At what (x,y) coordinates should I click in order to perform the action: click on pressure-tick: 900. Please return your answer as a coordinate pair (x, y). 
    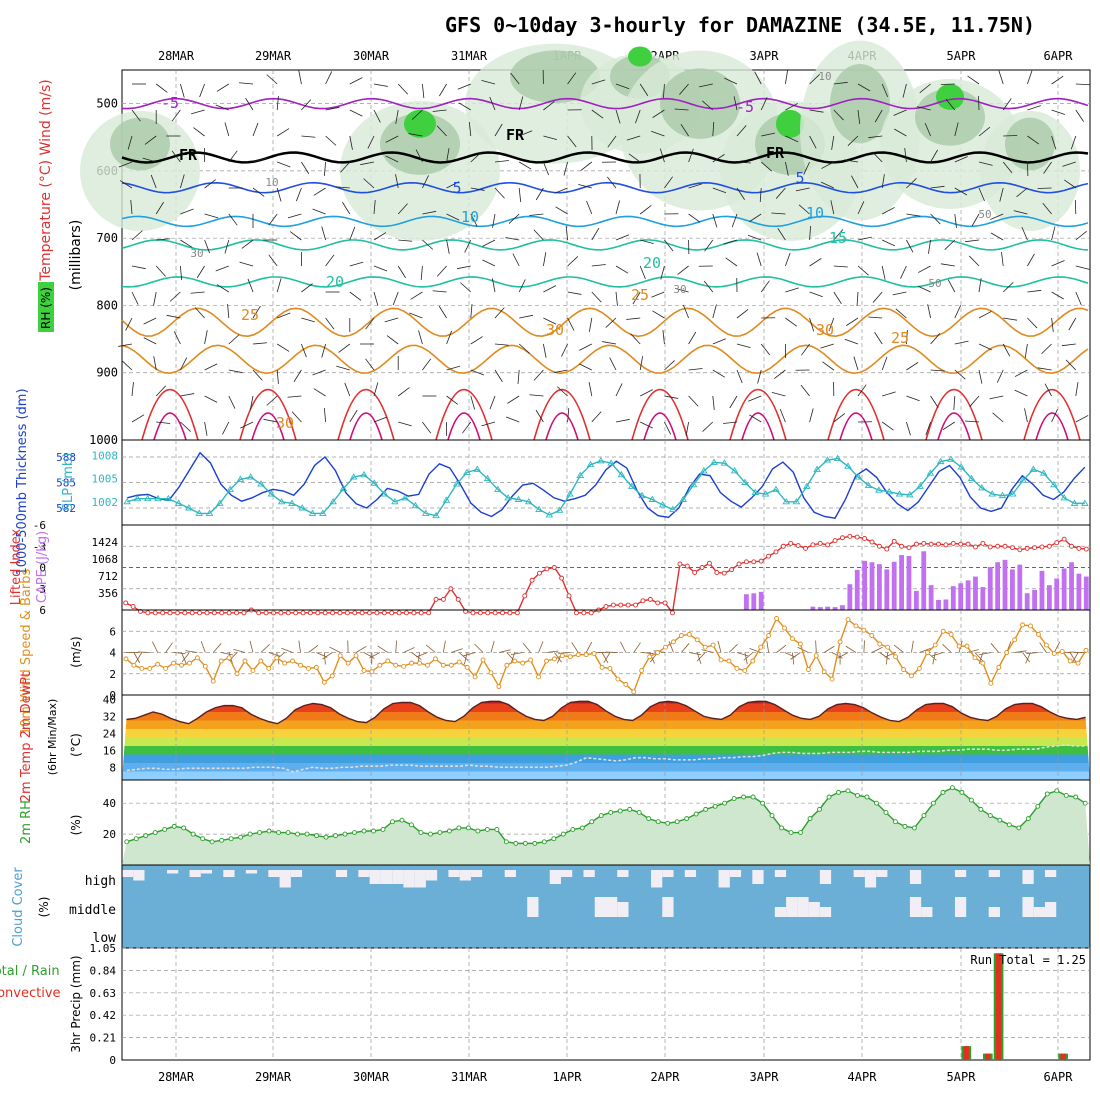
    Looking at the image, I should click on (107, 373).